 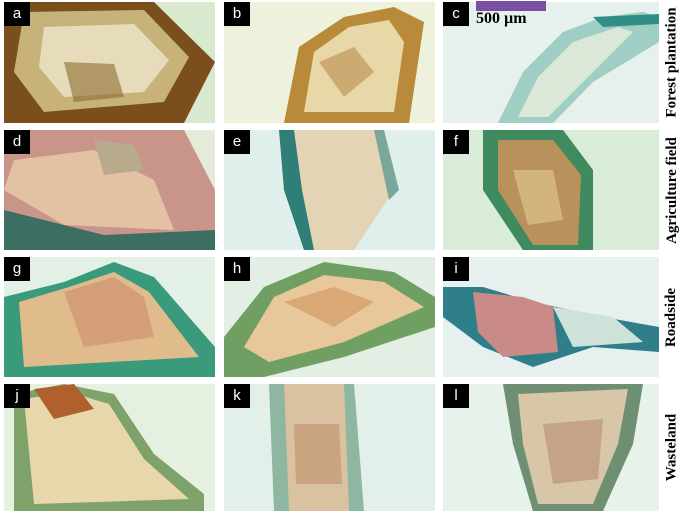 I want to click on tissue-image-k, so click(x=329, y=447).